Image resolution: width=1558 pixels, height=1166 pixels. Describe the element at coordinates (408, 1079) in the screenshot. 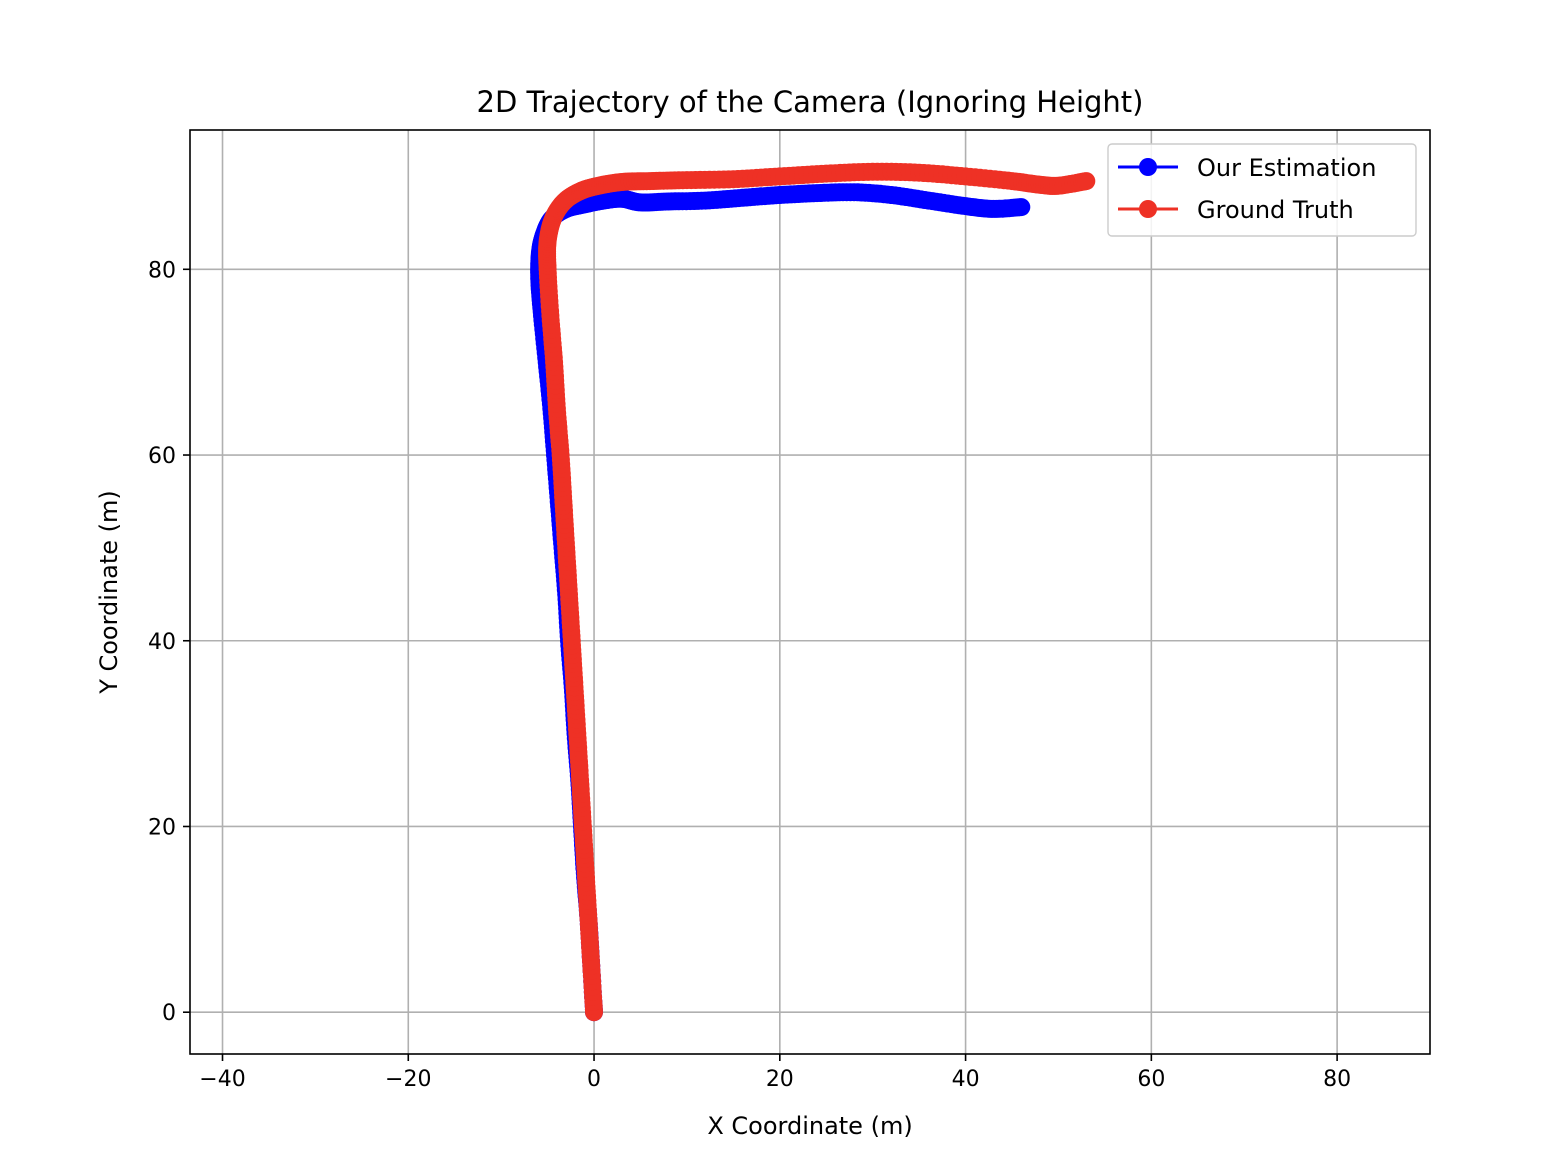

I see `x-tick-label: −20` at that location.